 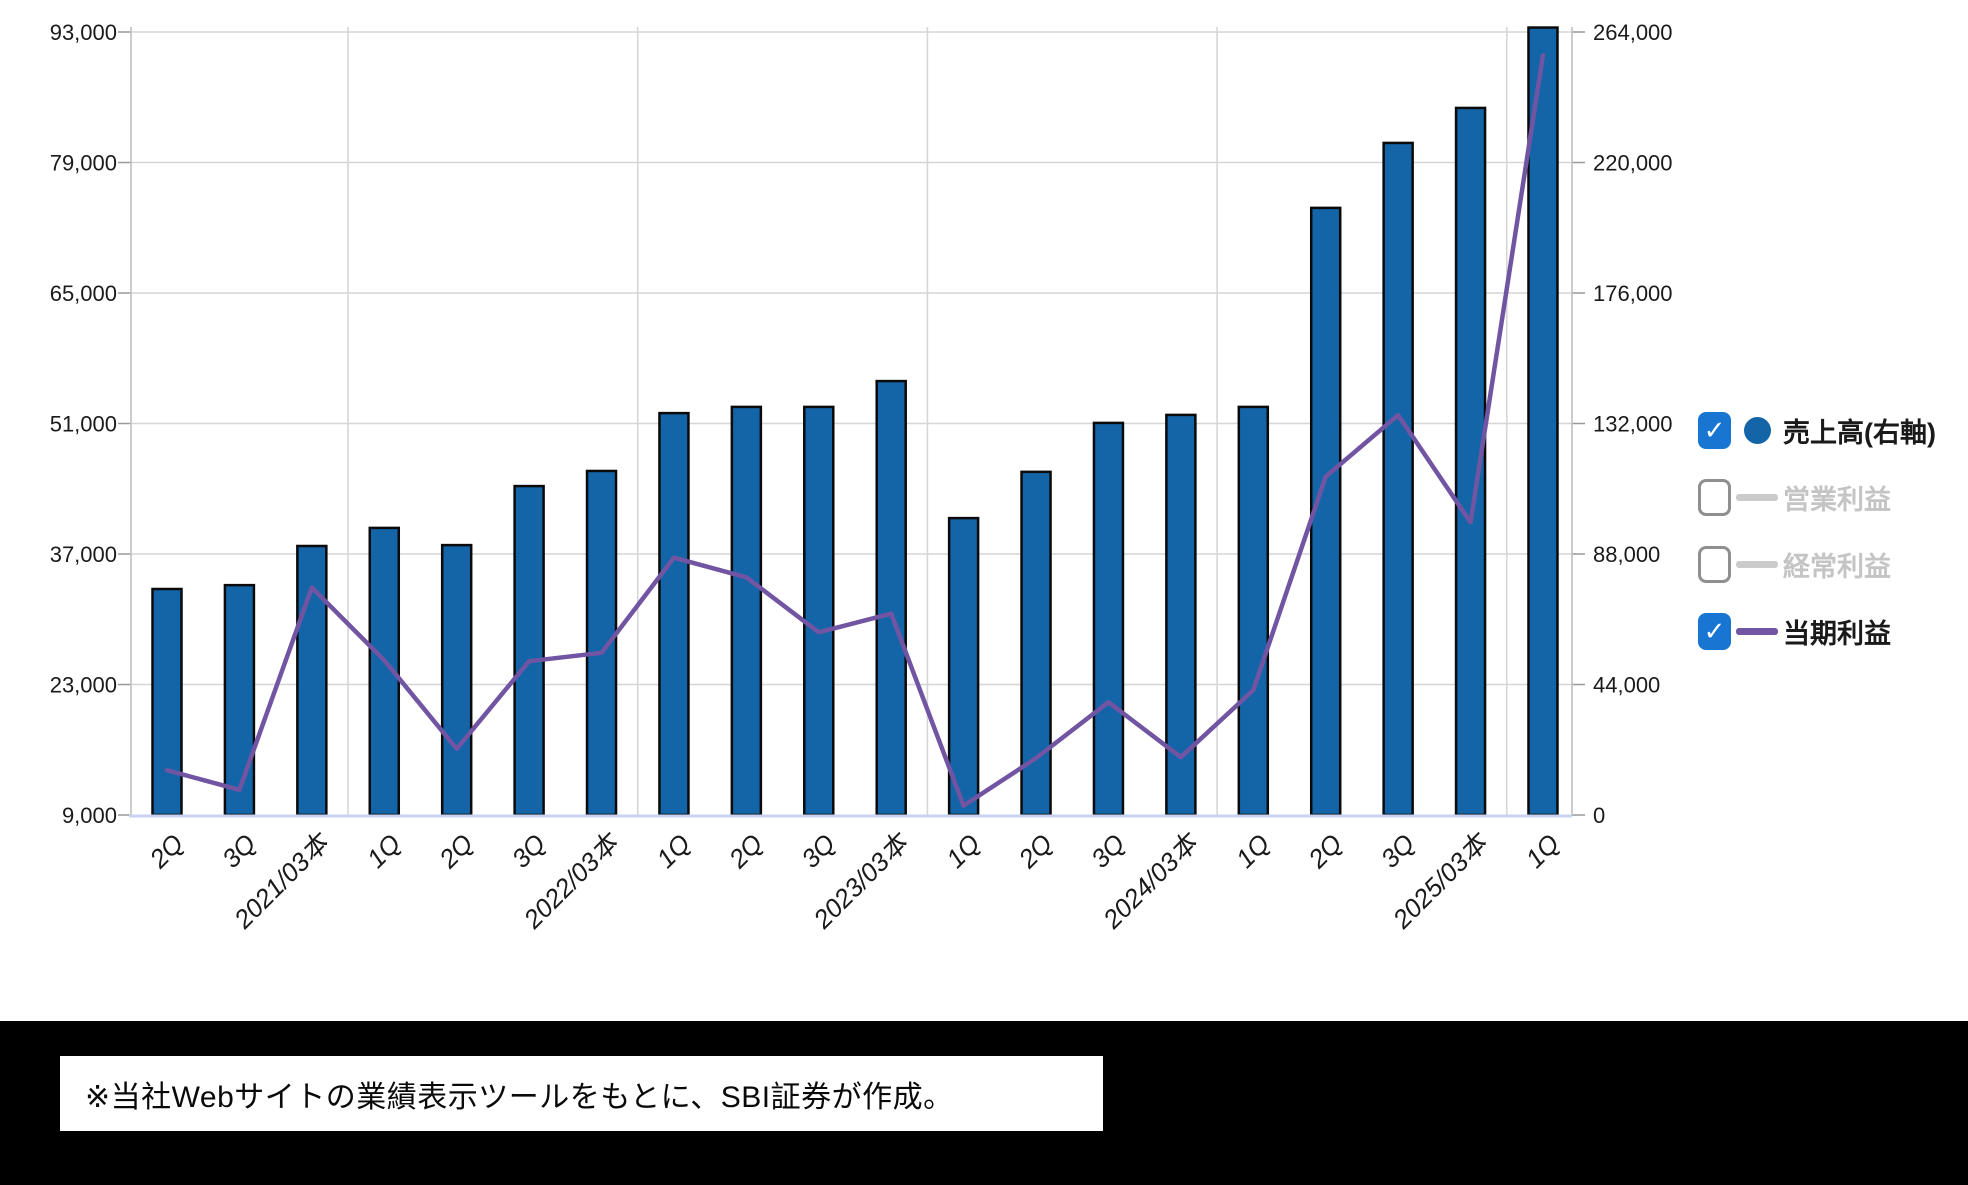 What do you see at coordinates (1626, 685) in the screenshot?
I see `right-axis-tick-label: 44,000` at bounding box center [1626, 685].